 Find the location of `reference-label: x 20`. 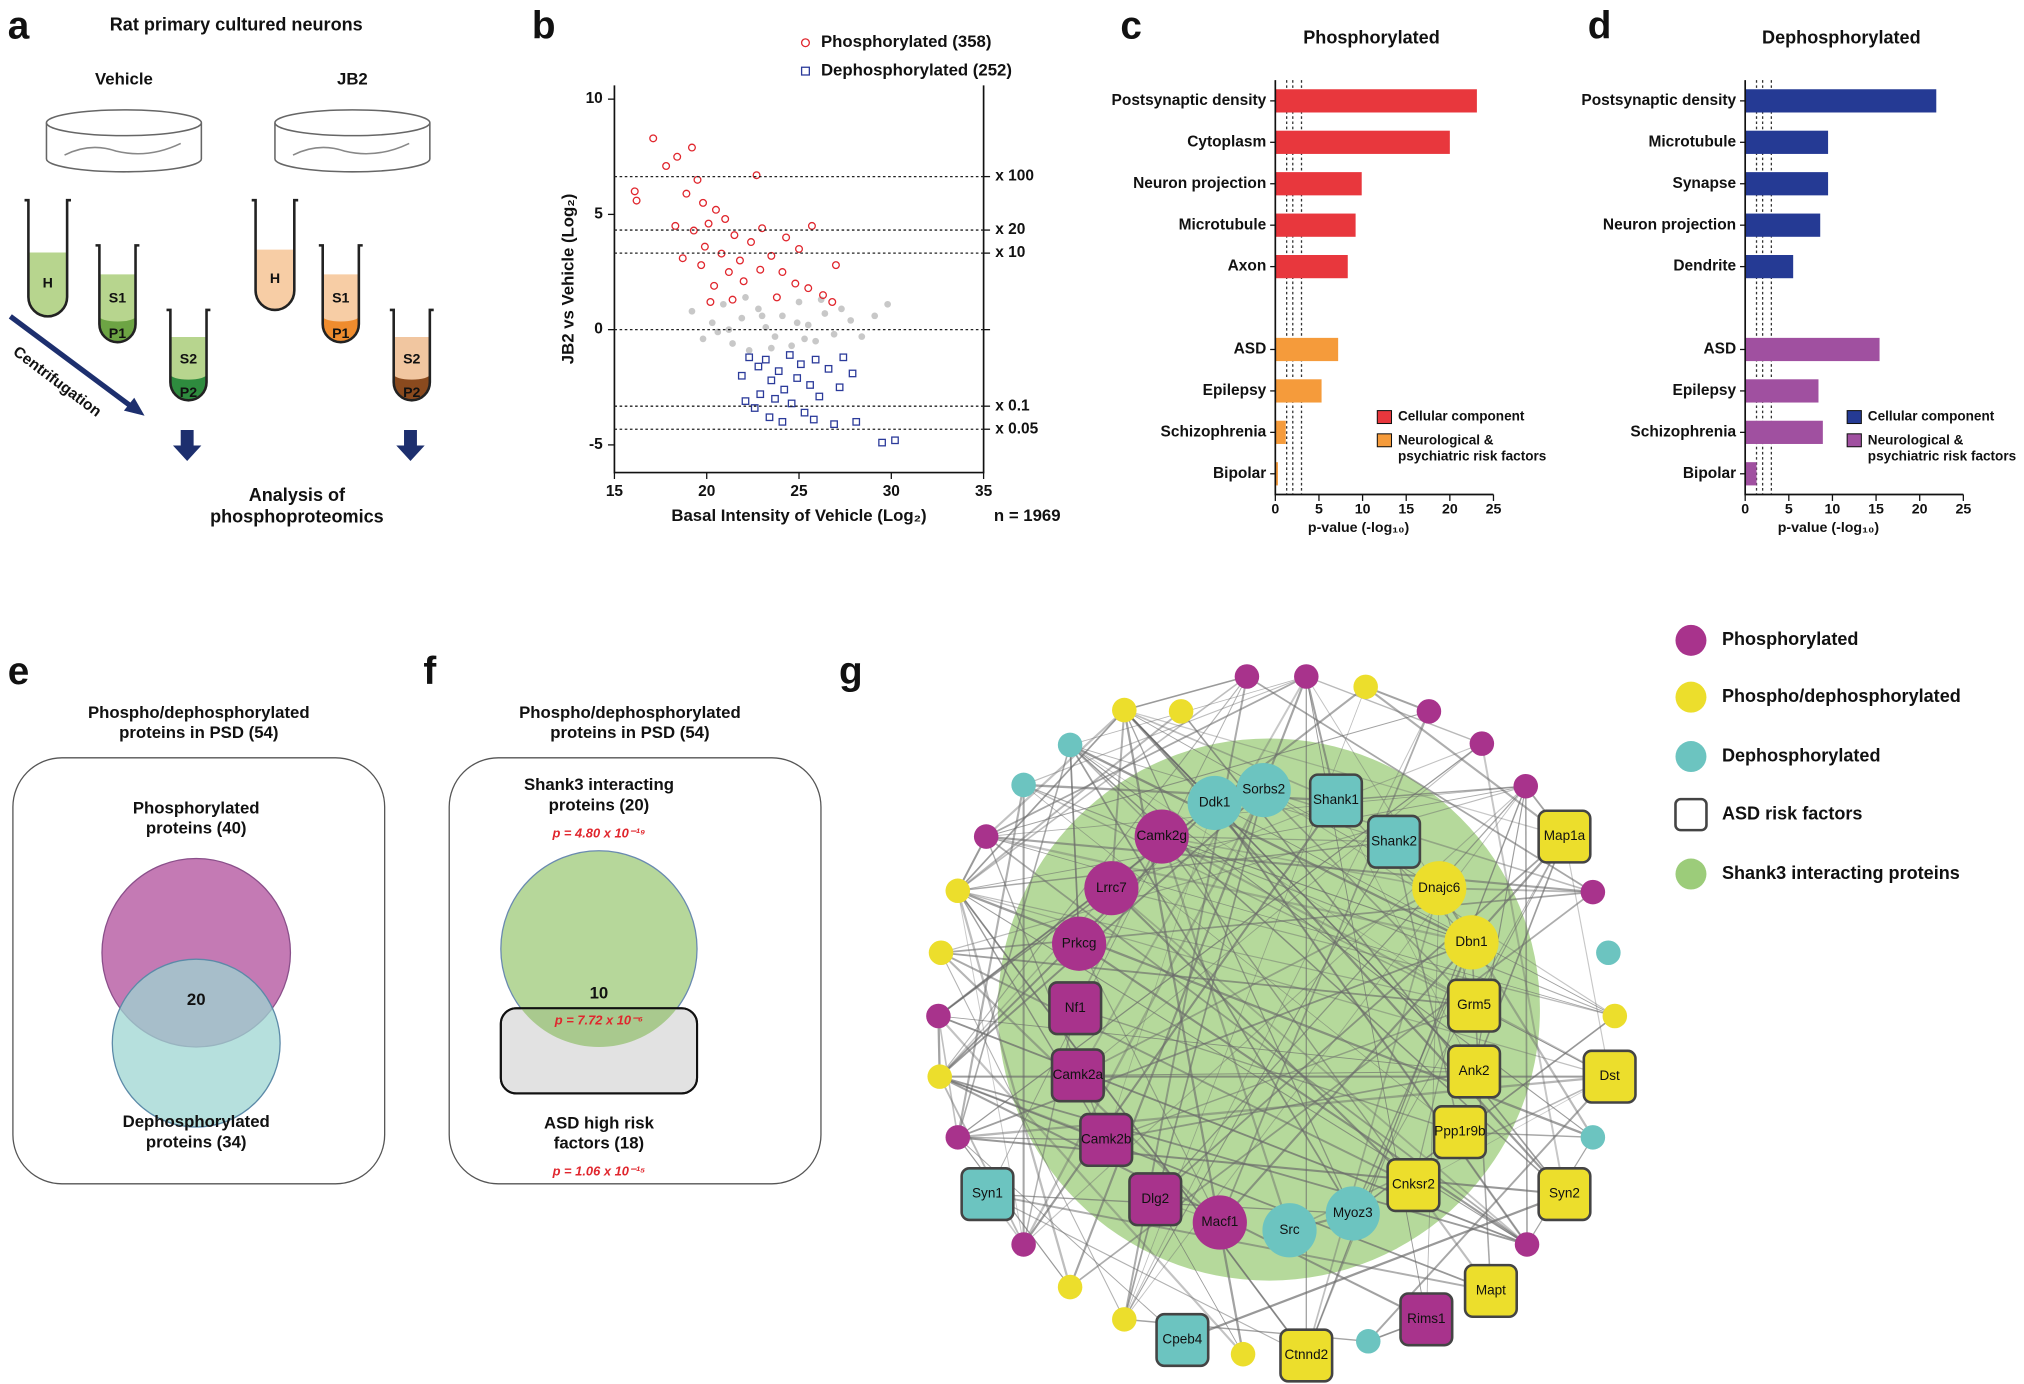

reference-label: x 20 is located at coordinates (1010, 229).